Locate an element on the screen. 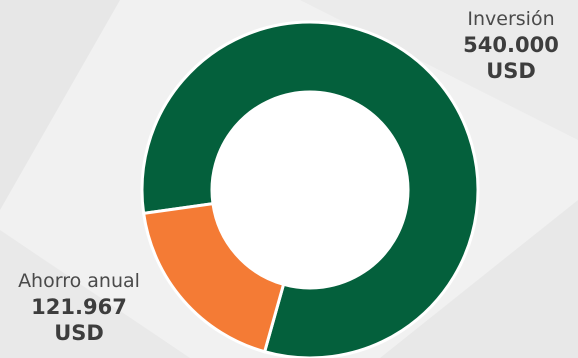 This screenshot has height=358, width=578. slice-value: 540.000 is located at coordinates (511, 44).